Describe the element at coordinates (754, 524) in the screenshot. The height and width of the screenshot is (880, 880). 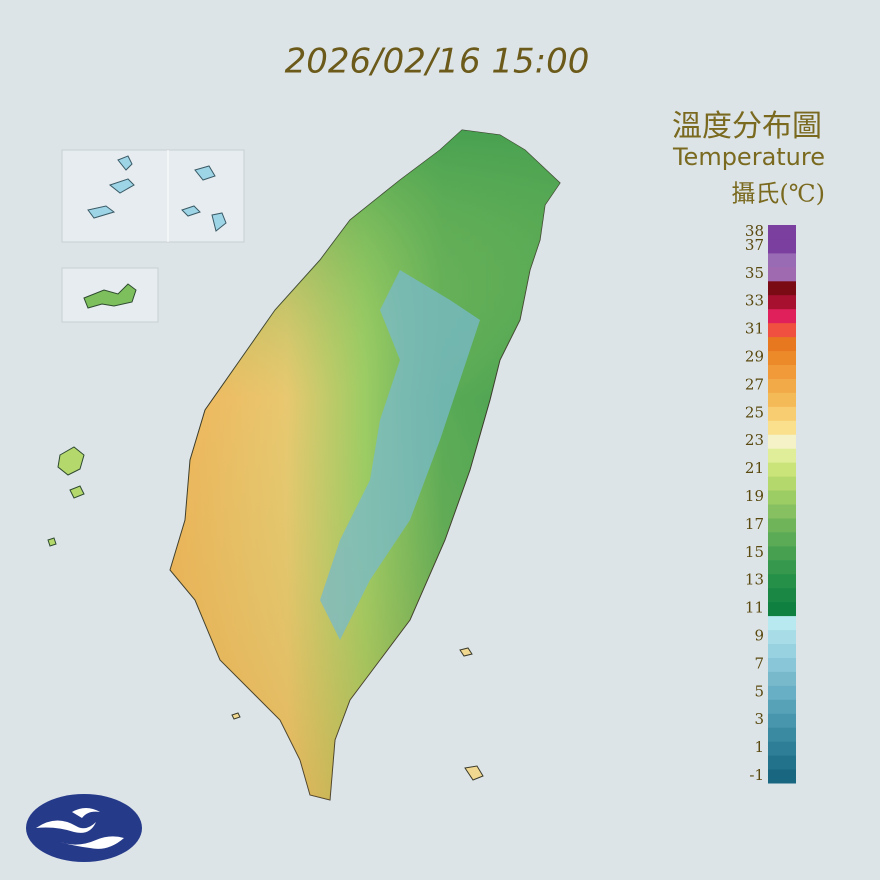
I see `legend-tick-label: 17` at that location.